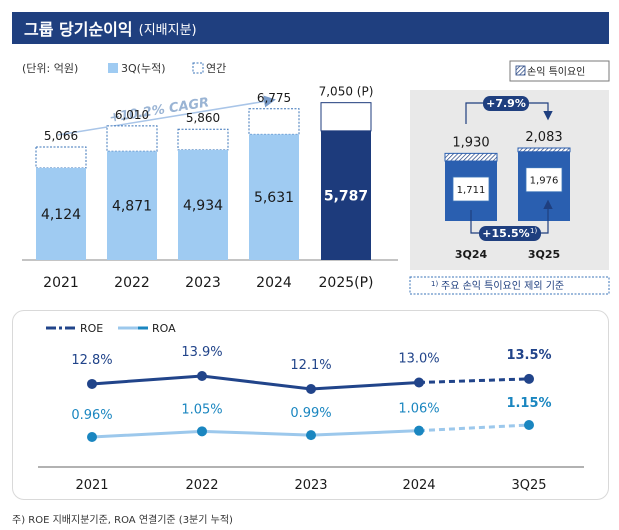  Describe the element at coordinates (78, 29) in the screenshot. I see `page-title: 그룹 당기순이익` at that location.